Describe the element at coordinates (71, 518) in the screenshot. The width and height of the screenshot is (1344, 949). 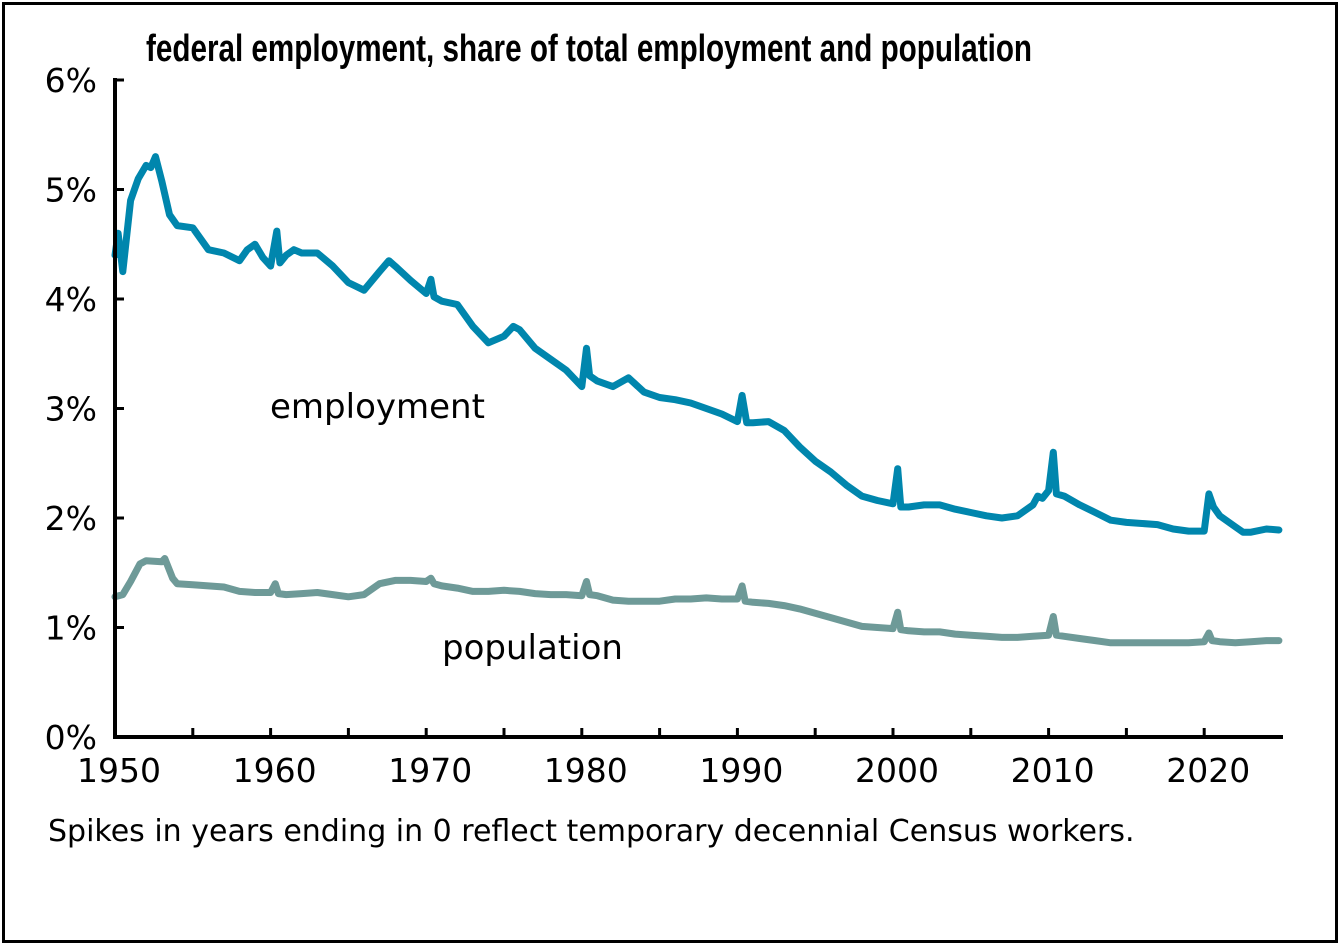
I see `y-tick-label: 2%` at that location.